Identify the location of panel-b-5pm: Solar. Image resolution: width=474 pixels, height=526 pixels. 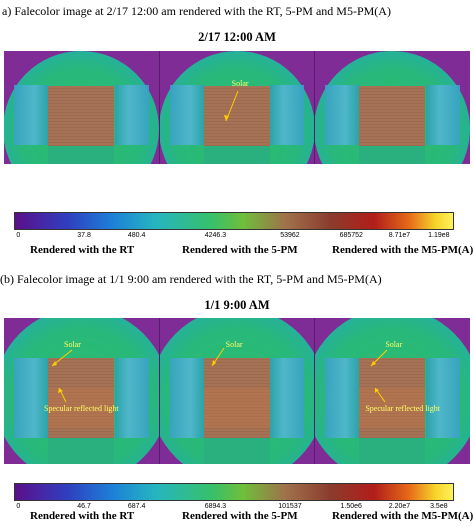
(237, 391).